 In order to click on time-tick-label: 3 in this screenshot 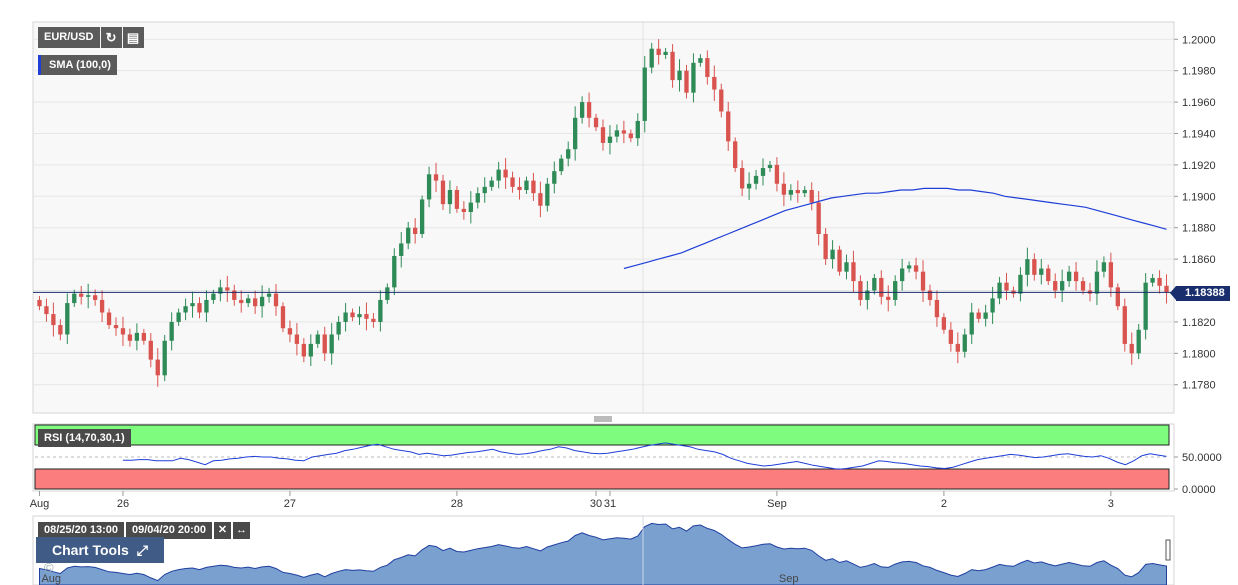, I will do `click(1111, 504)`.